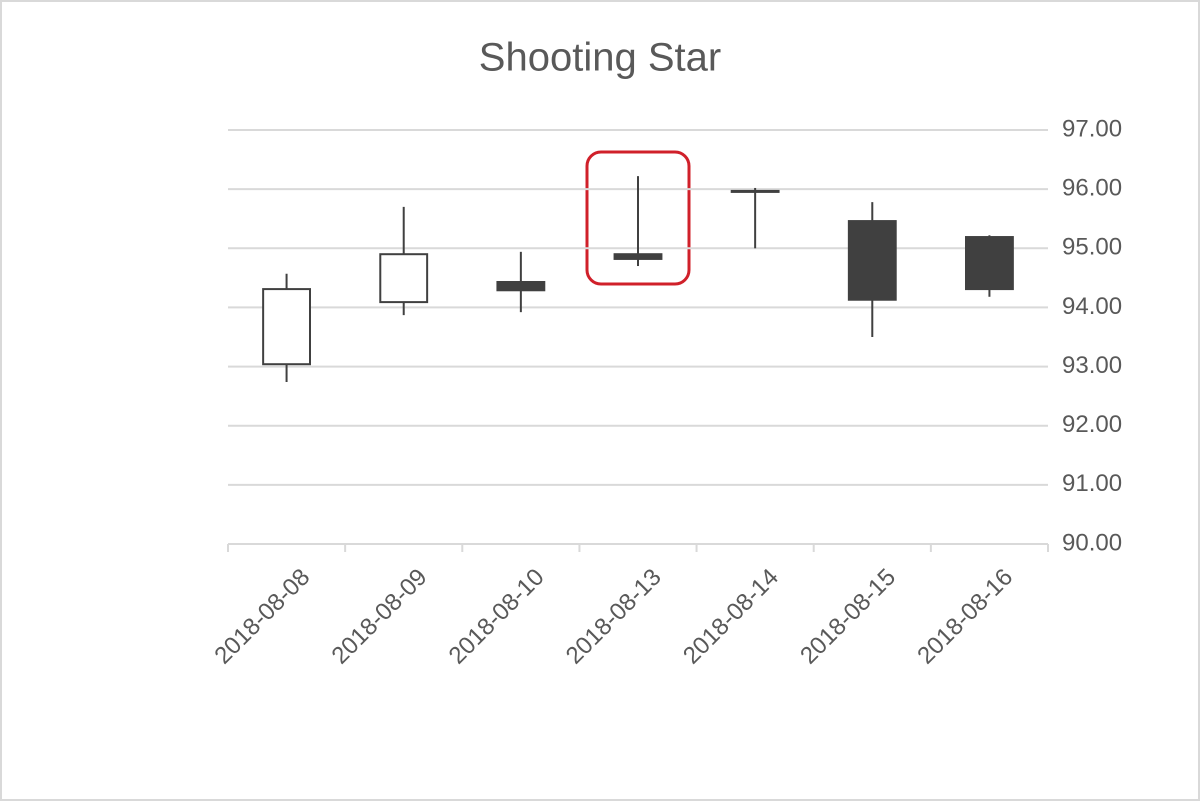 The height and width of the screenshot is (801, 1200). I want to click on y-tick-label: 96.00, so click(1092, 187).